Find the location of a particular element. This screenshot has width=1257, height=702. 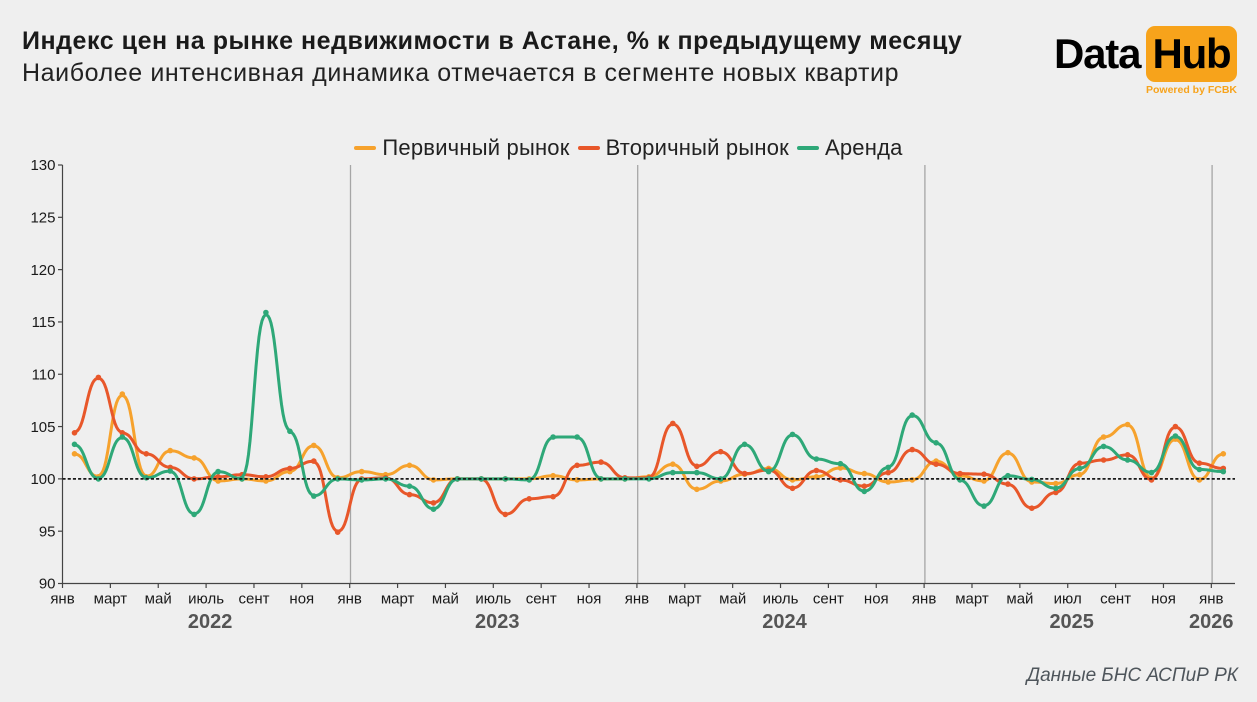

svg-text: 2026 is located at coordinates (1211, 622).